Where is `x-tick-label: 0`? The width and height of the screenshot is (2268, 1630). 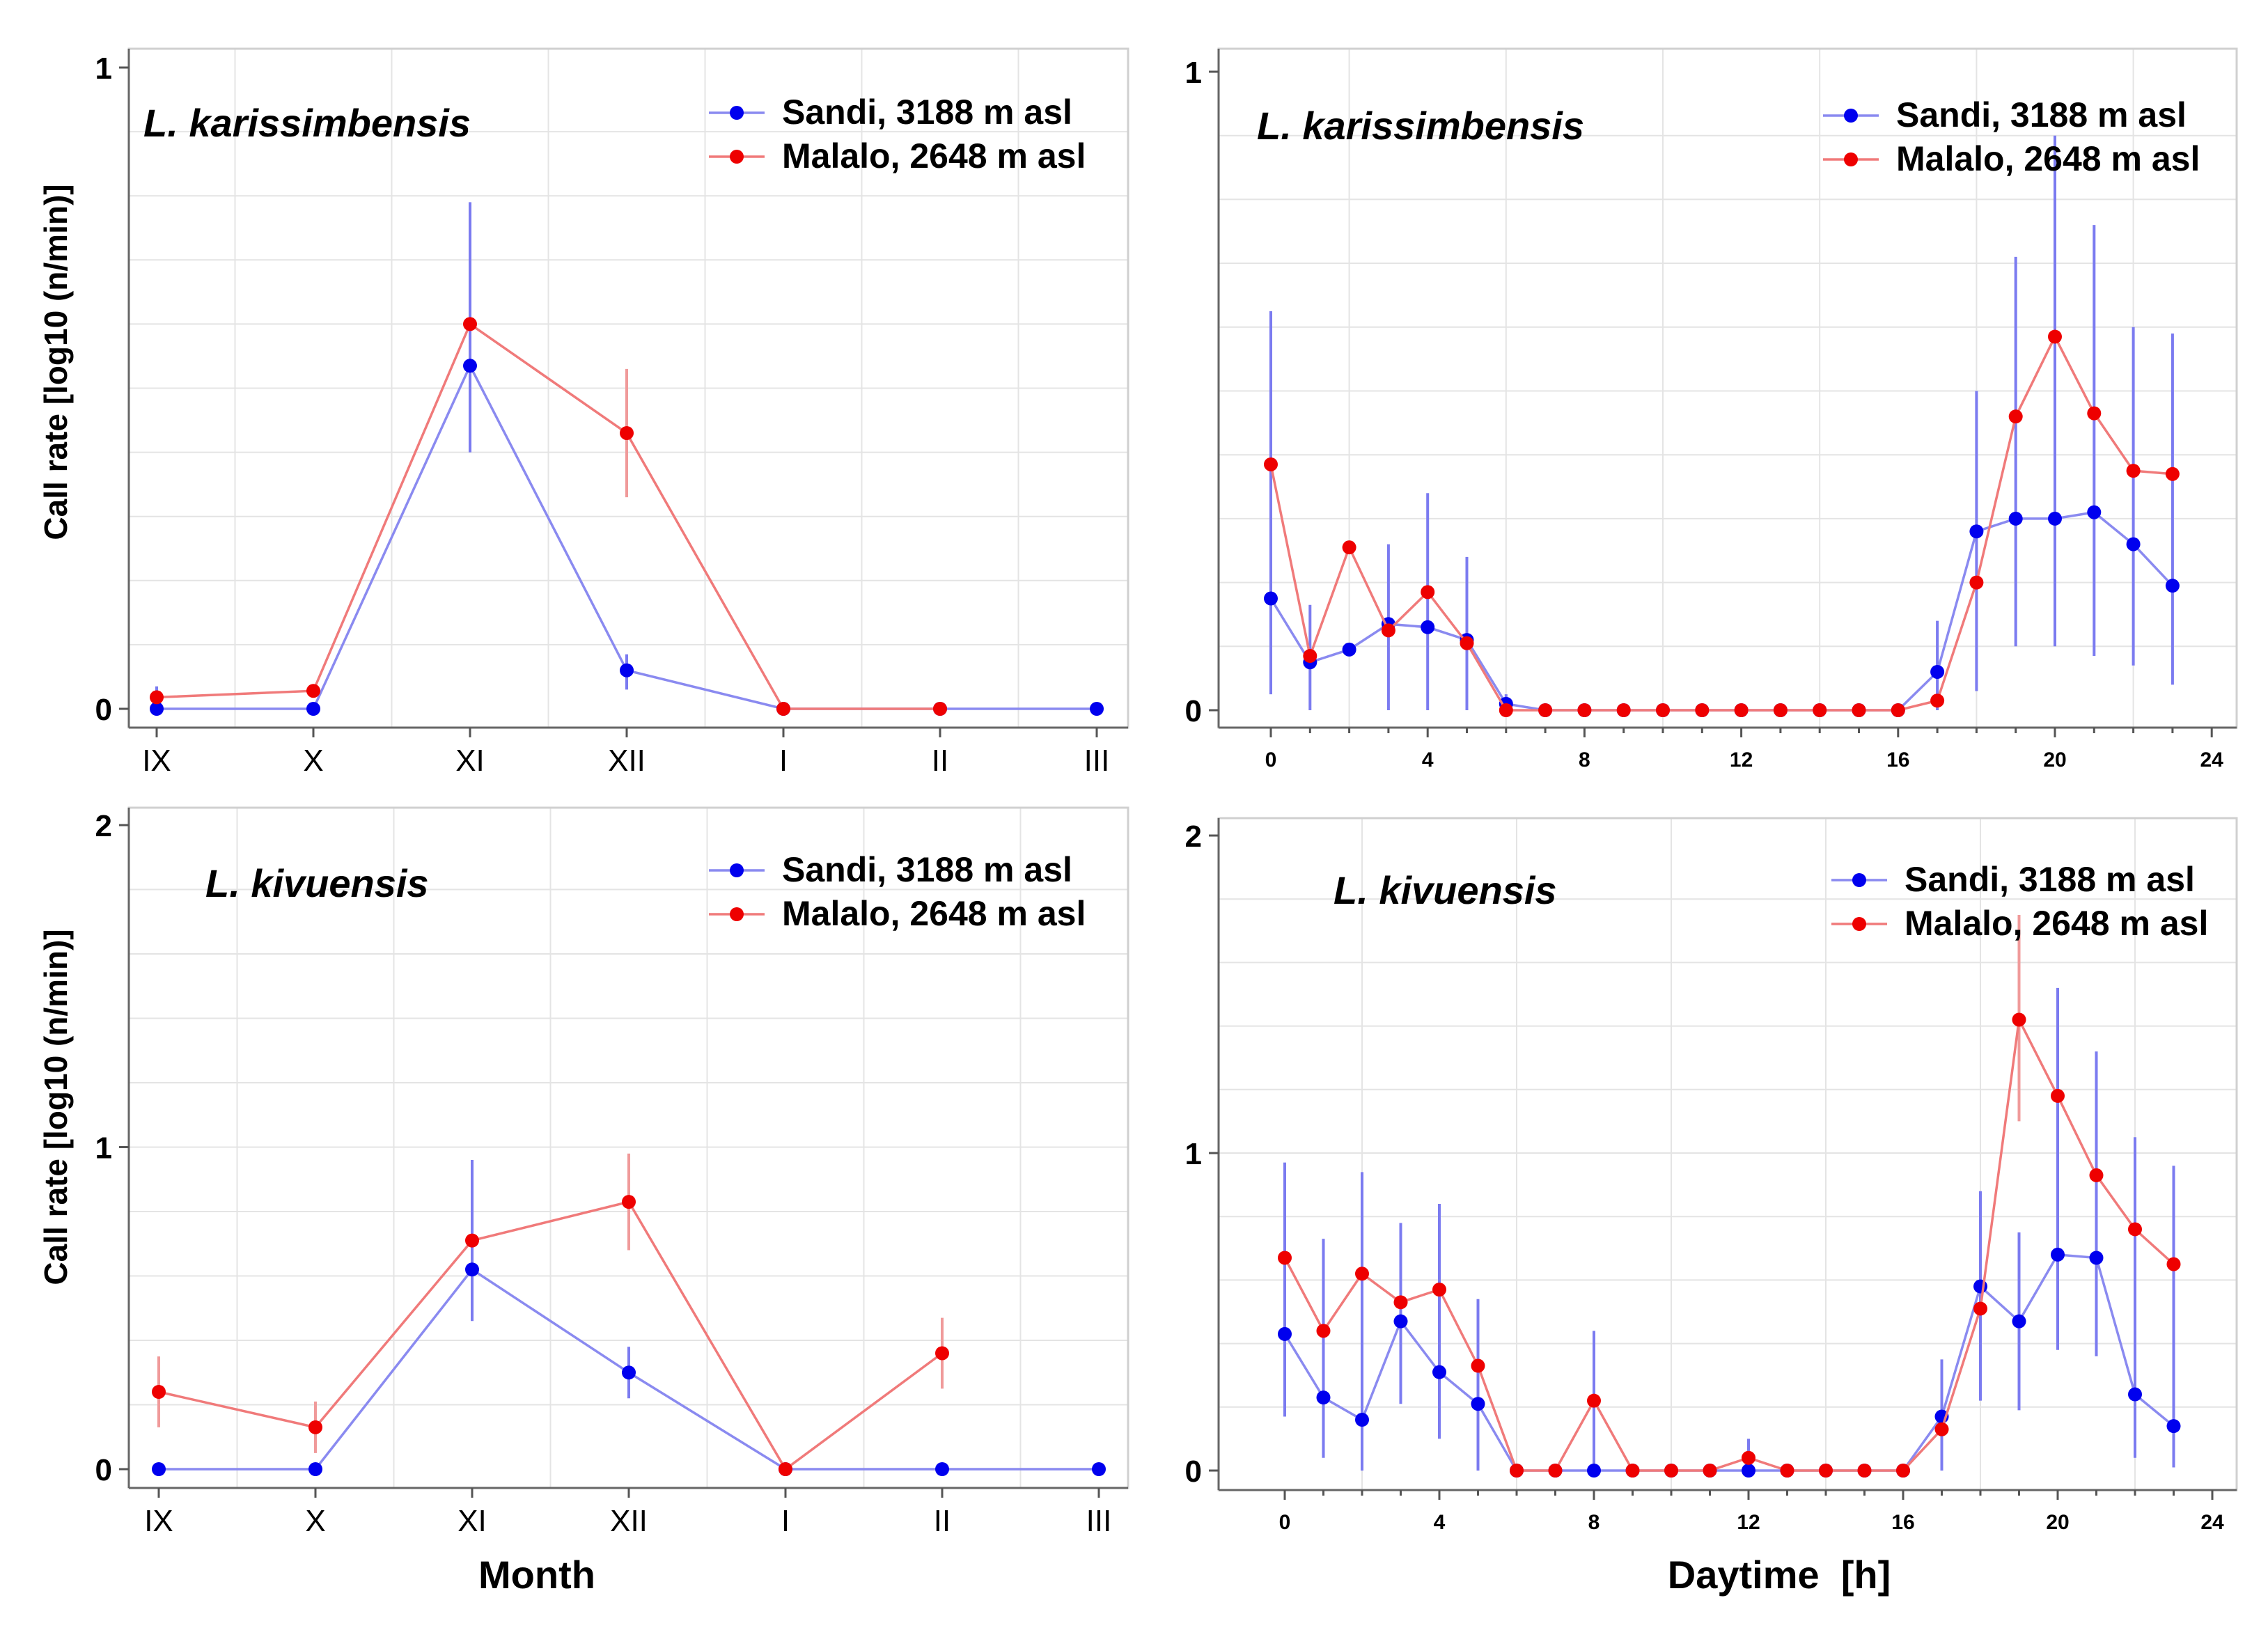
x-tick-label: 0 is located at coordinates (1285, 1522).